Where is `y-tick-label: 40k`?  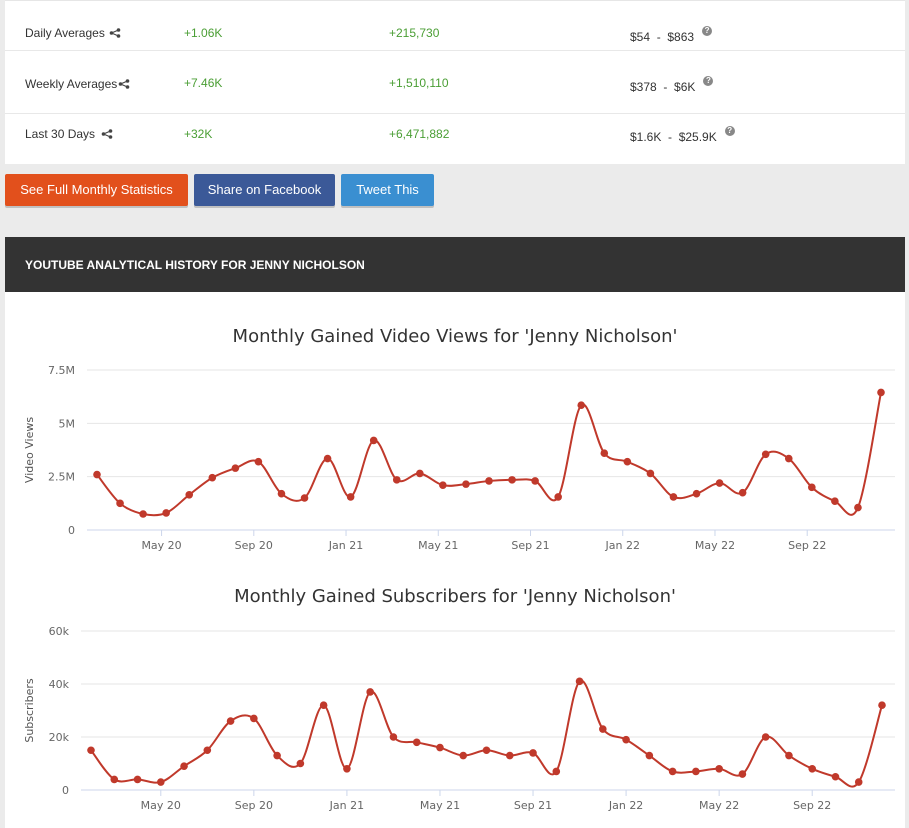 y-tick-label: 40k is located at coordinates (59, 684).